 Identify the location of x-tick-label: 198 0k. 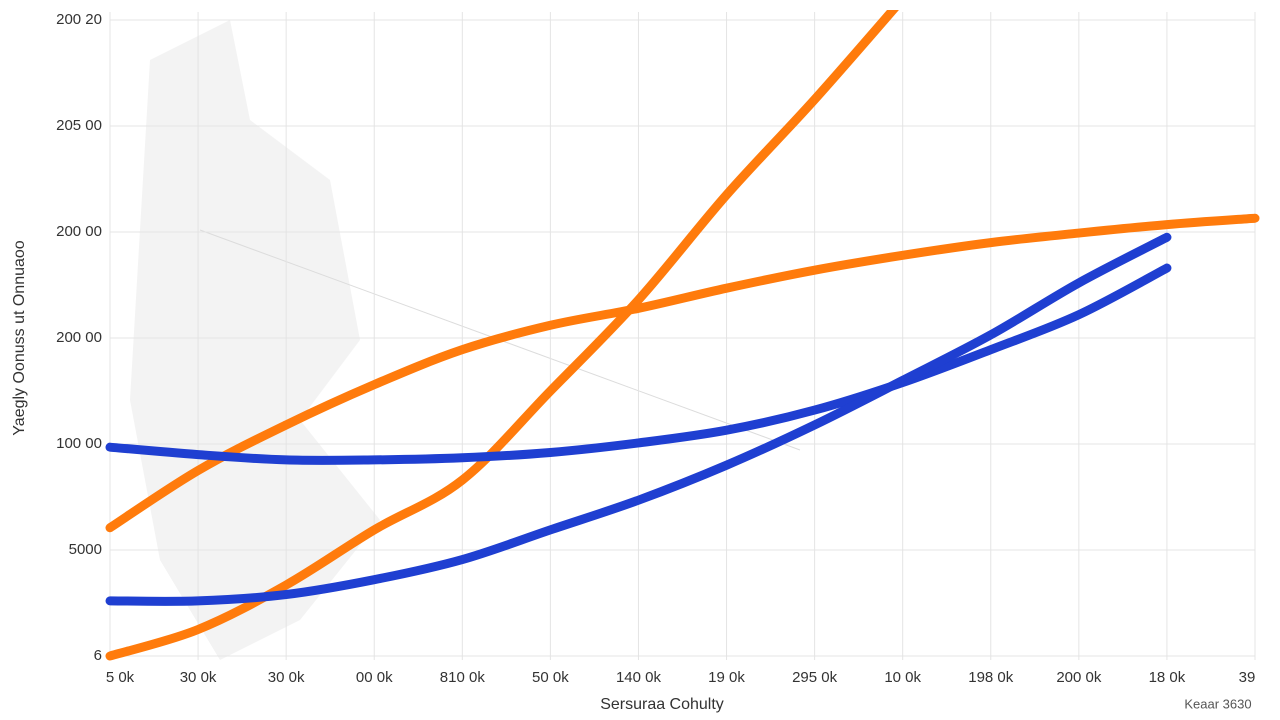
(991, 677).